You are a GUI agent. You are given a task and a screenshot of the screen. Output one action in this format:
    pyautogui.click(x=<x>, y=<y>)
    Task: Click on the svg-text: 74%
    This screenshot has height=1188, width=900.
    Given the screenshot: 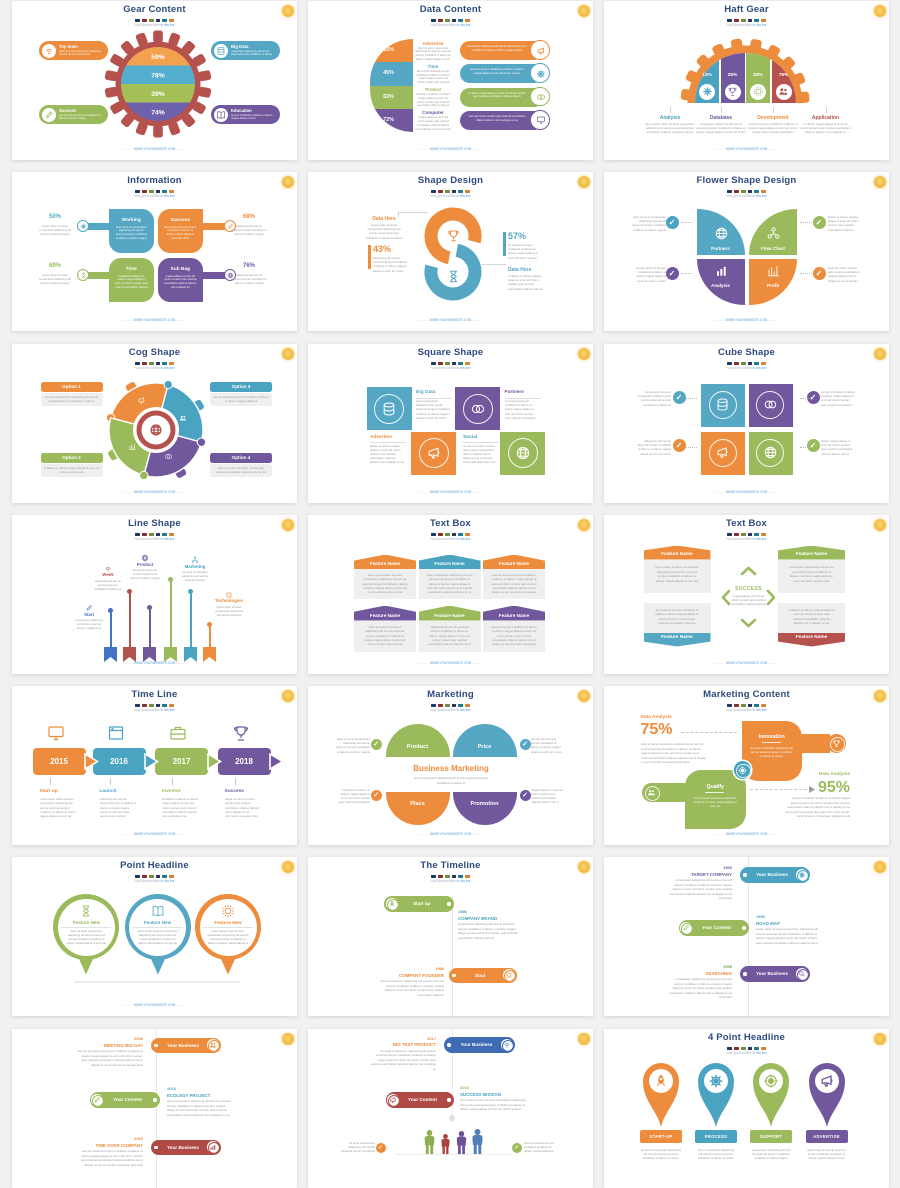 What is the action you would take?
    pyautogui.click(x=158, y=113)
    